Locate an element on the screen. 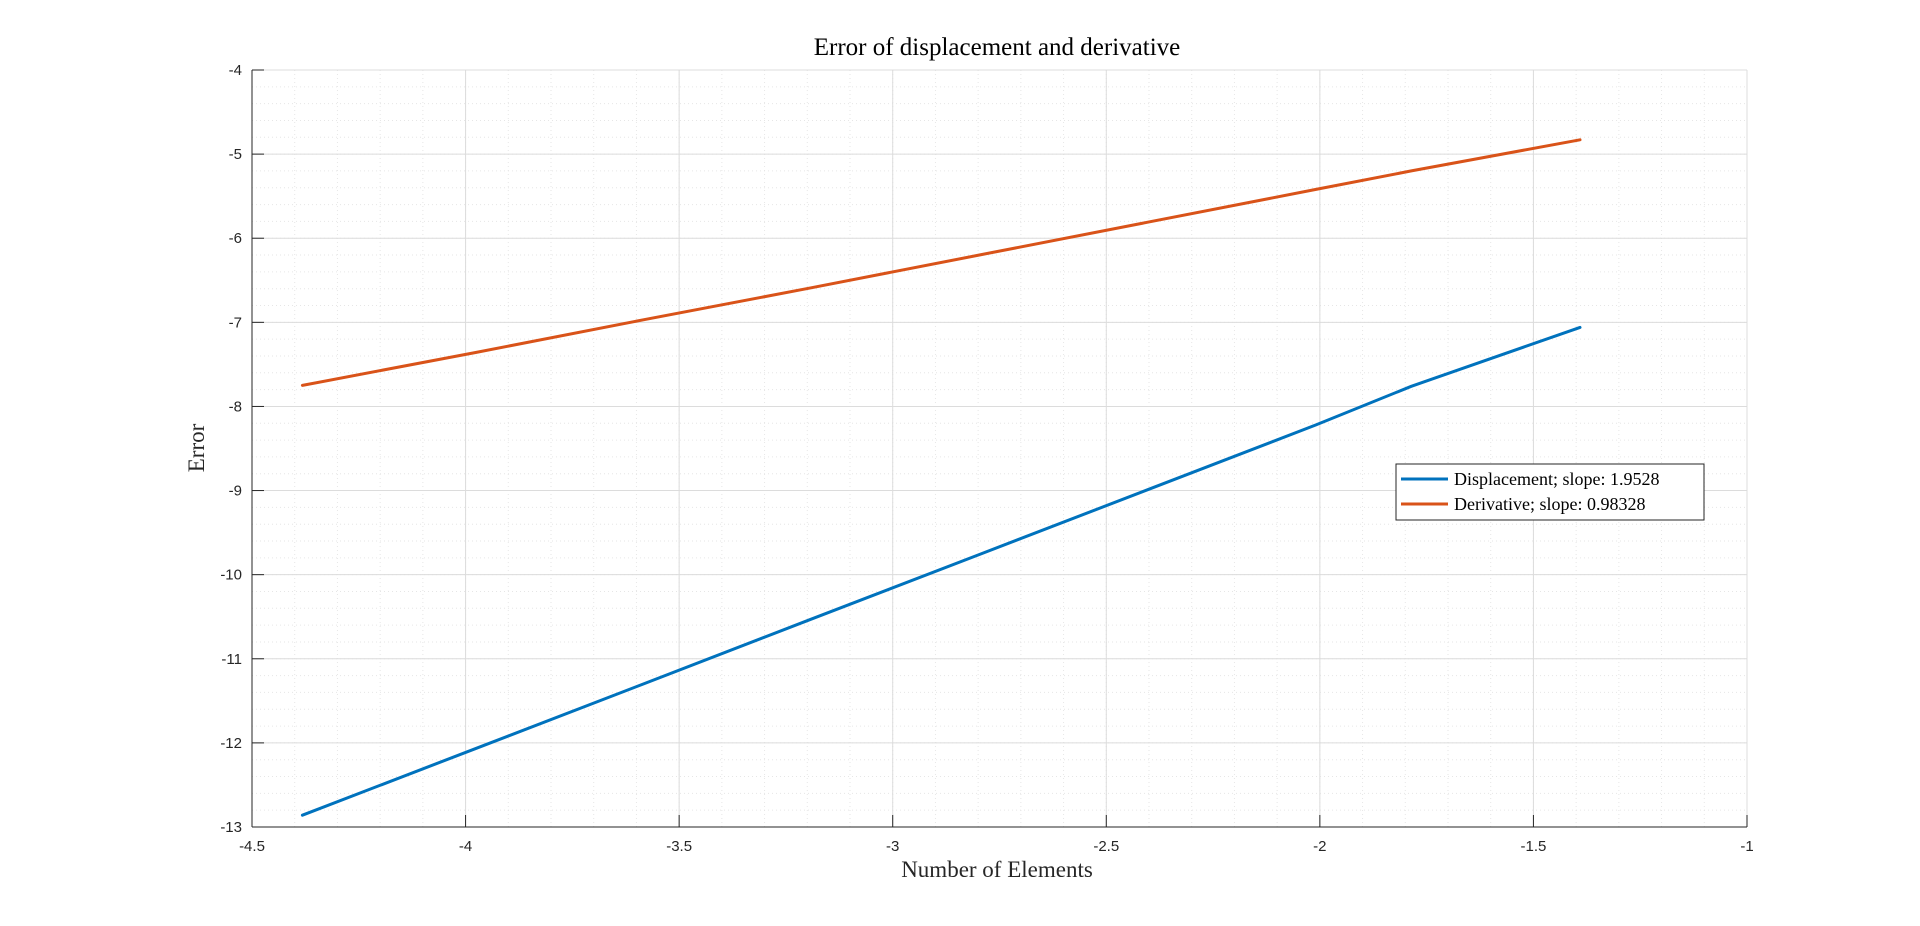 Image resolution: width=1920 pixels, height=926 pixels. x-tick-label: -2 is located at coordinates (1319, 846).